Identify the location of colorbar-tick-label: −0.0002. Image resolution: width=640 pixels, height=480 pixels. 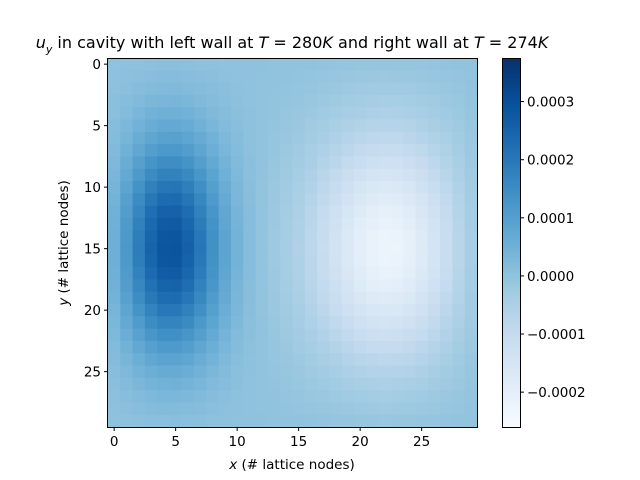
(556, 393).